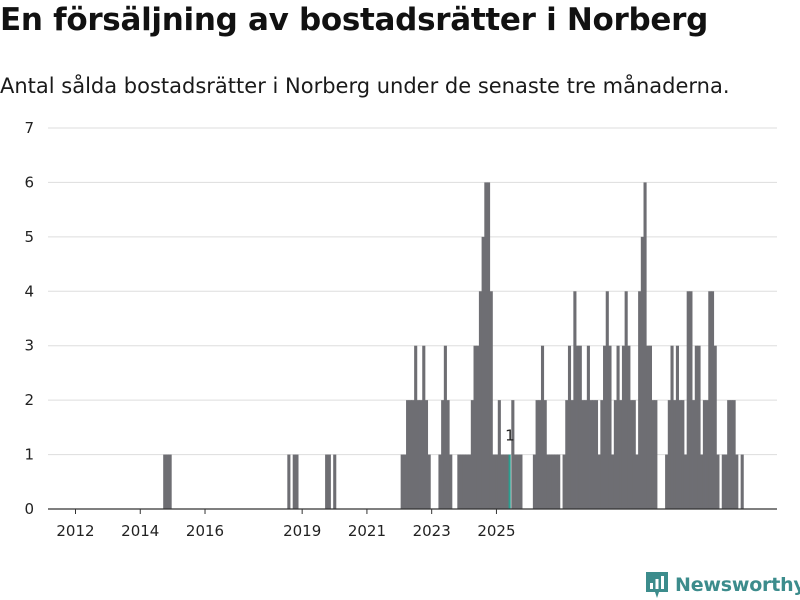  Describe the element at coordinates (302, 531) in the screenshot. I see `x-tick-label: 2019` at that location.